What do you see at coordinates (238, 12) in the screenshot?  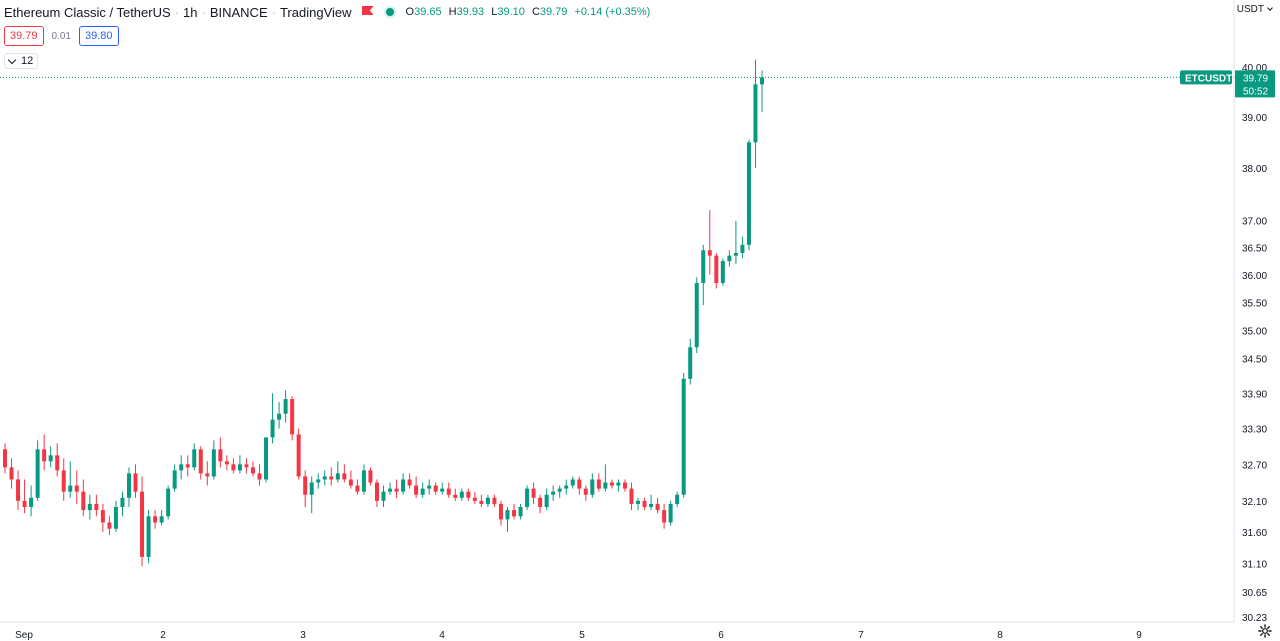 I see `exchange-label: BINANCE` at bounding box center [238, 12].